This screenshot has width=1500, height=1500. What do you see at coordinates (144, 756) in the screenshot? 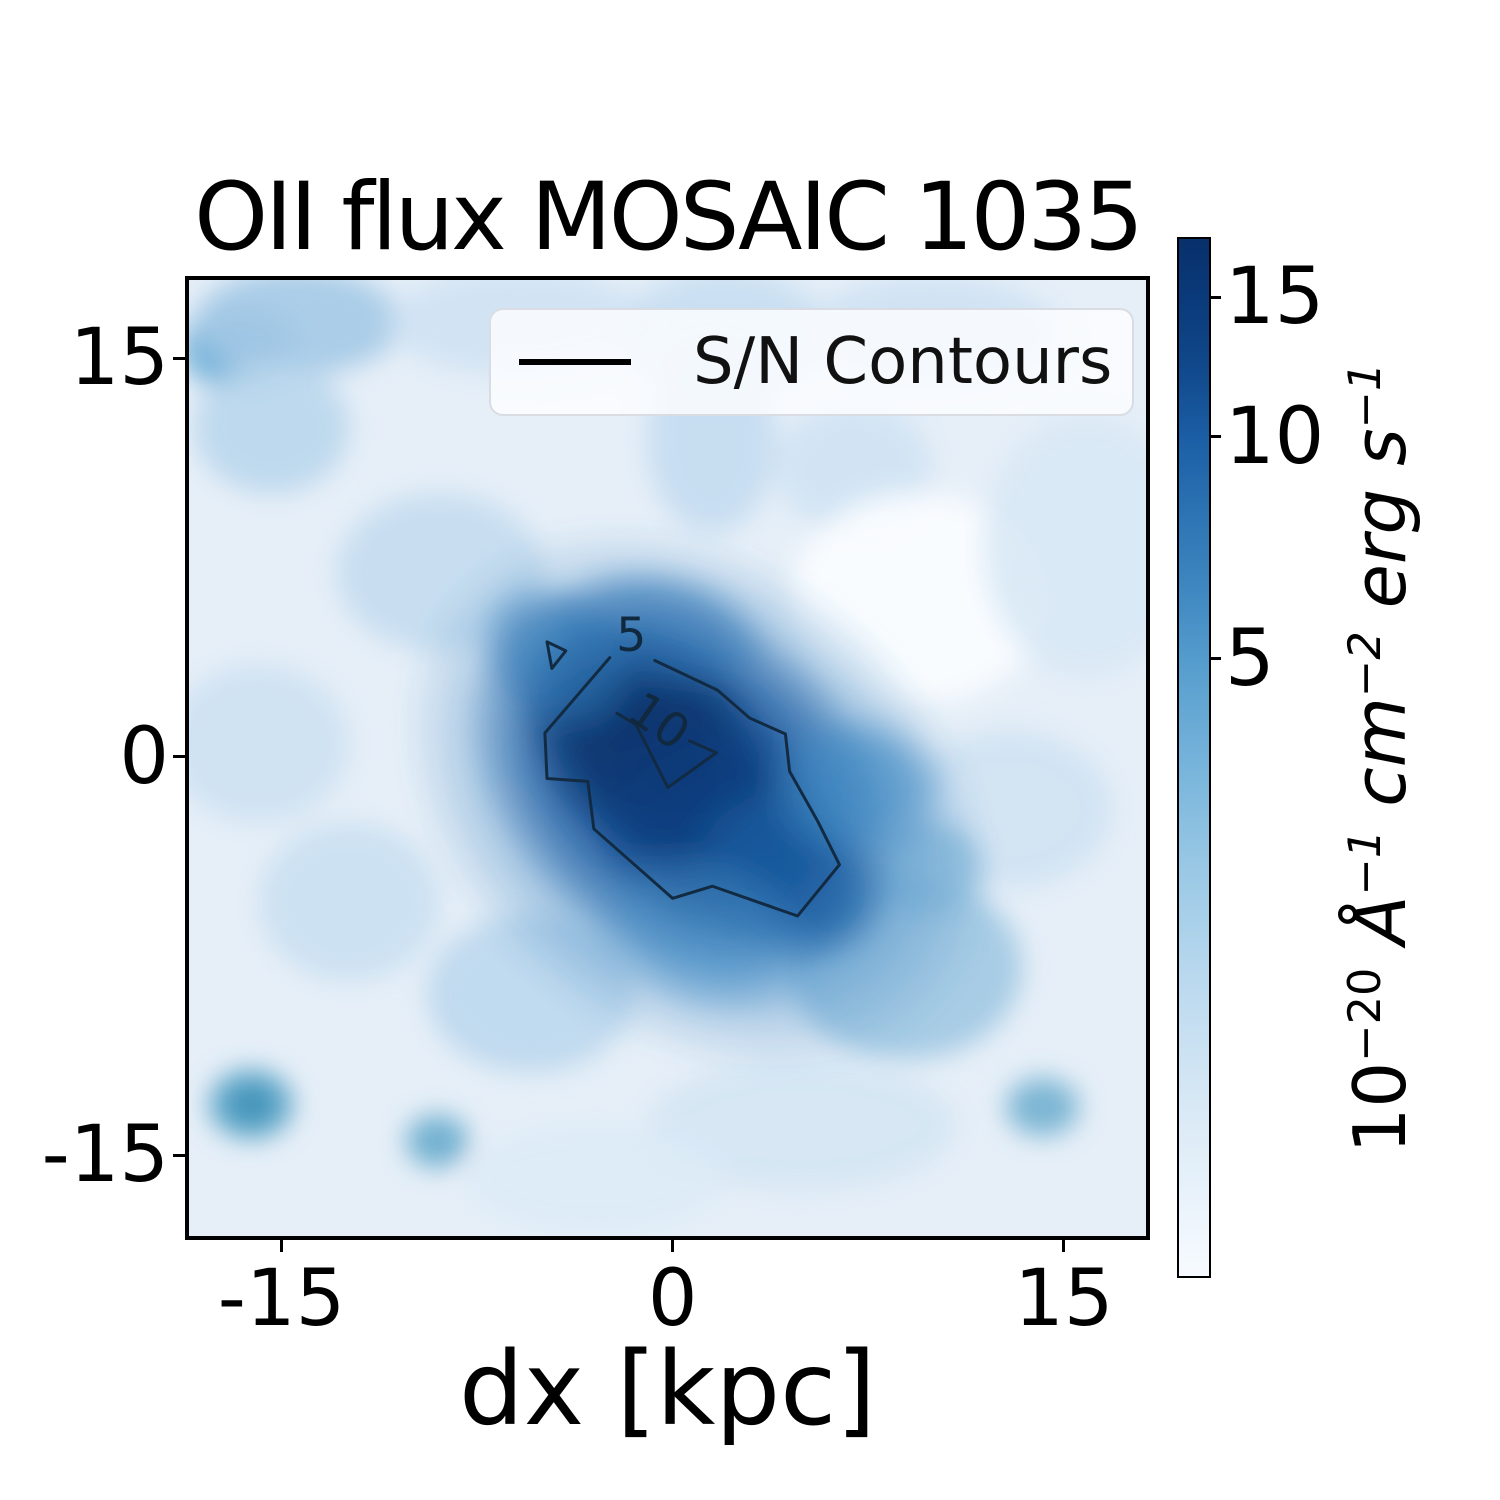
I see `y-tick-label: 0` at bounding box center [144, 756].